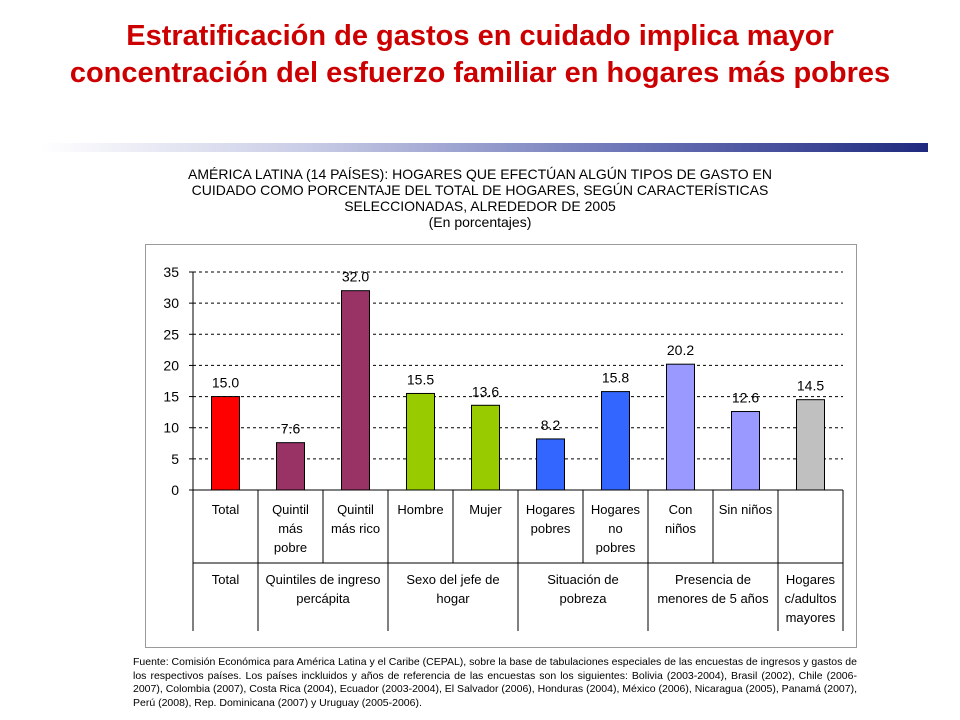 Image resolution: width=960 pixels, height=720 pixels. Describe the element at coordinates (171, 334) in the screenshot. I see `y-tick-label: 25` at that location.